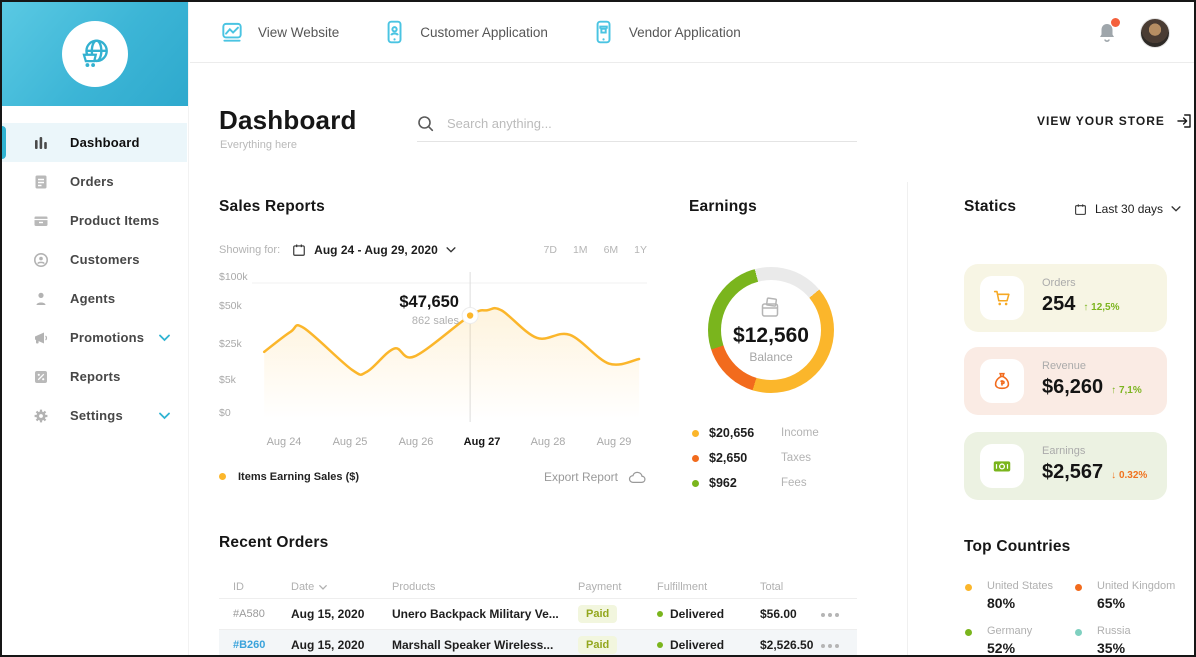  I want to click on view-website-link: View Website, so click(279, 32).